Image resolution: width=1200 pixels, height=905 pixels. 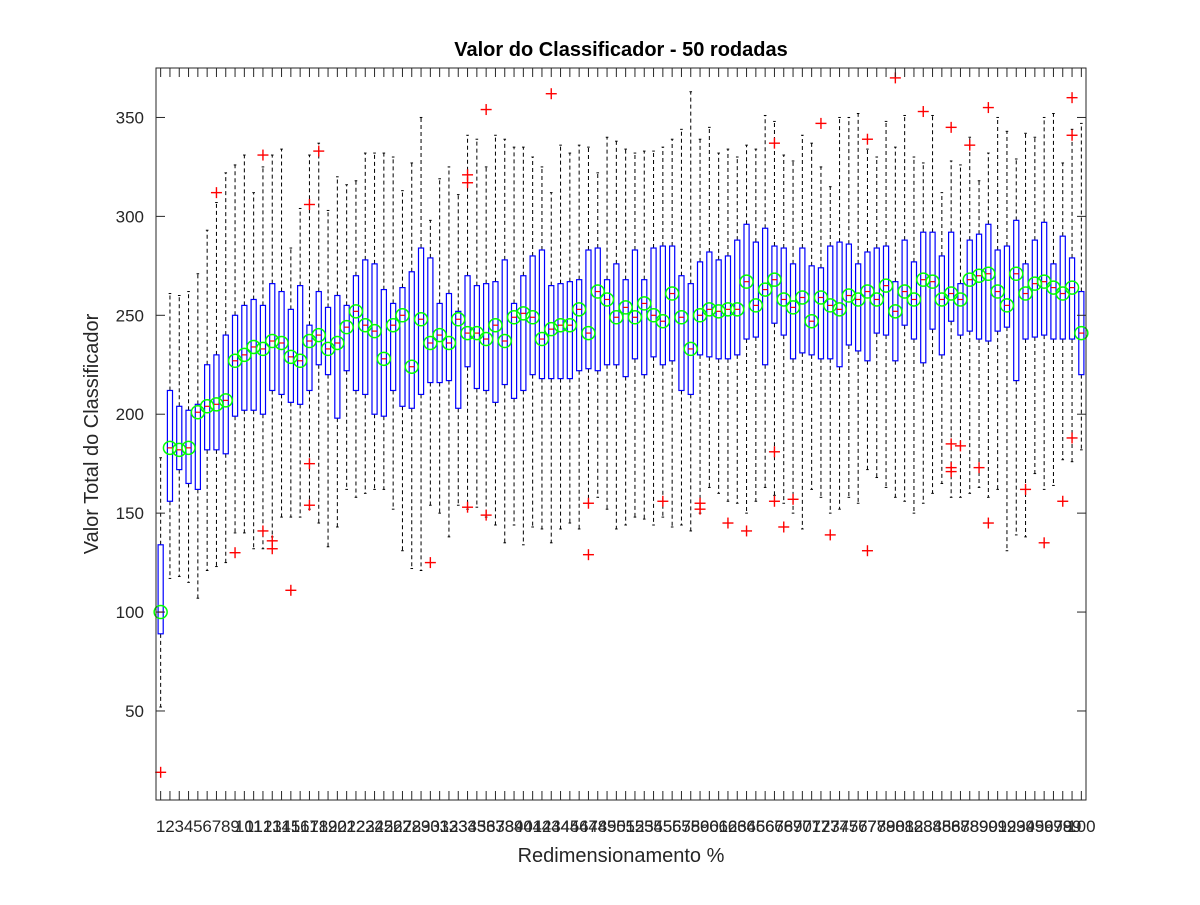 I want to click on x-tick-label: 79, so click(x=886, y=826).